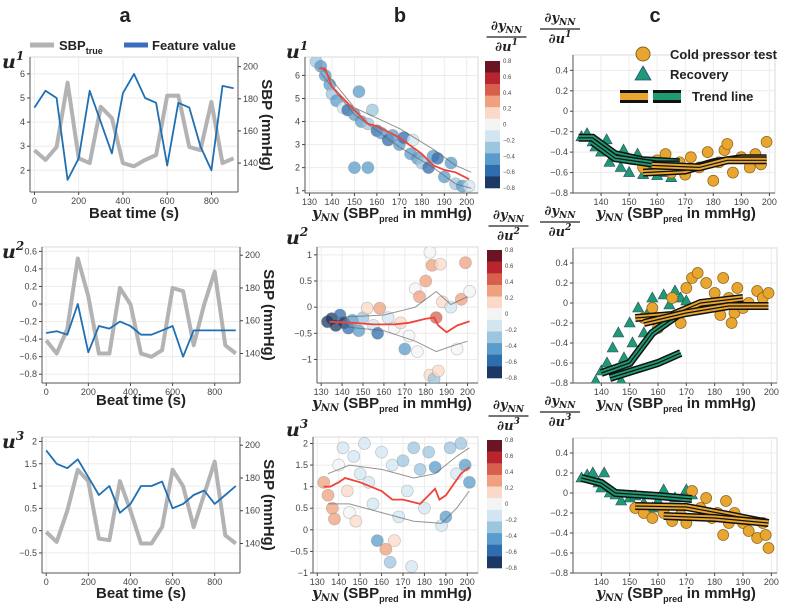 The width and height of the screenshot is (786, 610). What do you see at coordinates (398, 463) in the screenshot?
I see `band-upper-line` at bounding box center [398, 463].